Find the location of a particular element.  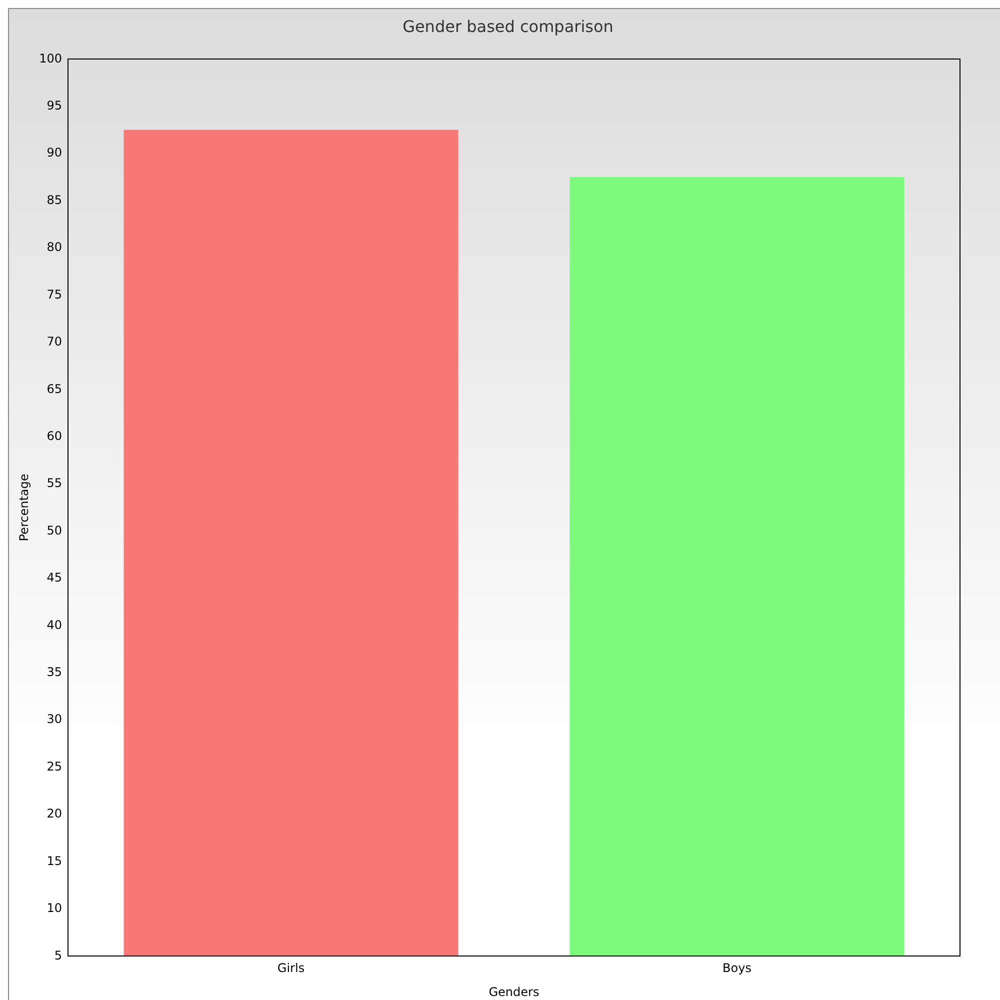

x-axis-title: Genders is located at coordinates (514, 992).